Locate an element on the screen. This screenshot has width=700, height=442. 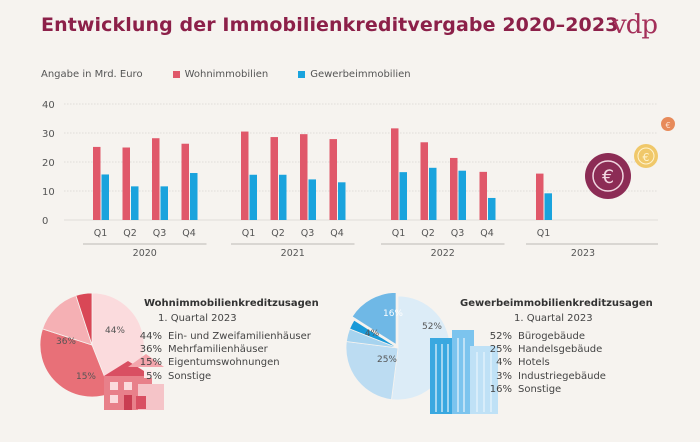
coins-illustration: € € € is located at coordinates (630, 158).